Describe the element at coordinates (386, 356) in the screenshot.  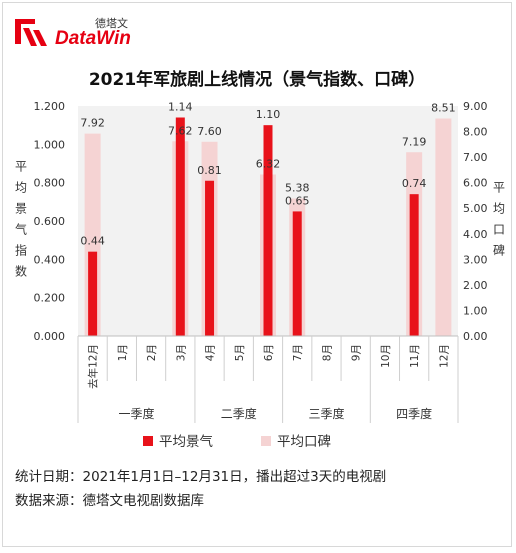
I see `x-tick-label: 10月` at that location.